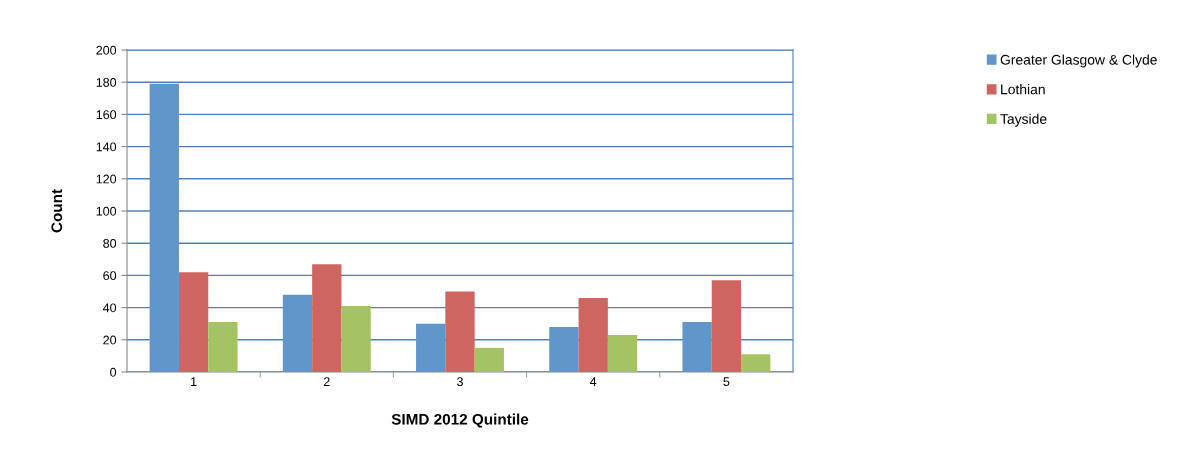 This screenshot has height=466, width=1194. I want to click on x-tick-label: 4, so click(593, 381).